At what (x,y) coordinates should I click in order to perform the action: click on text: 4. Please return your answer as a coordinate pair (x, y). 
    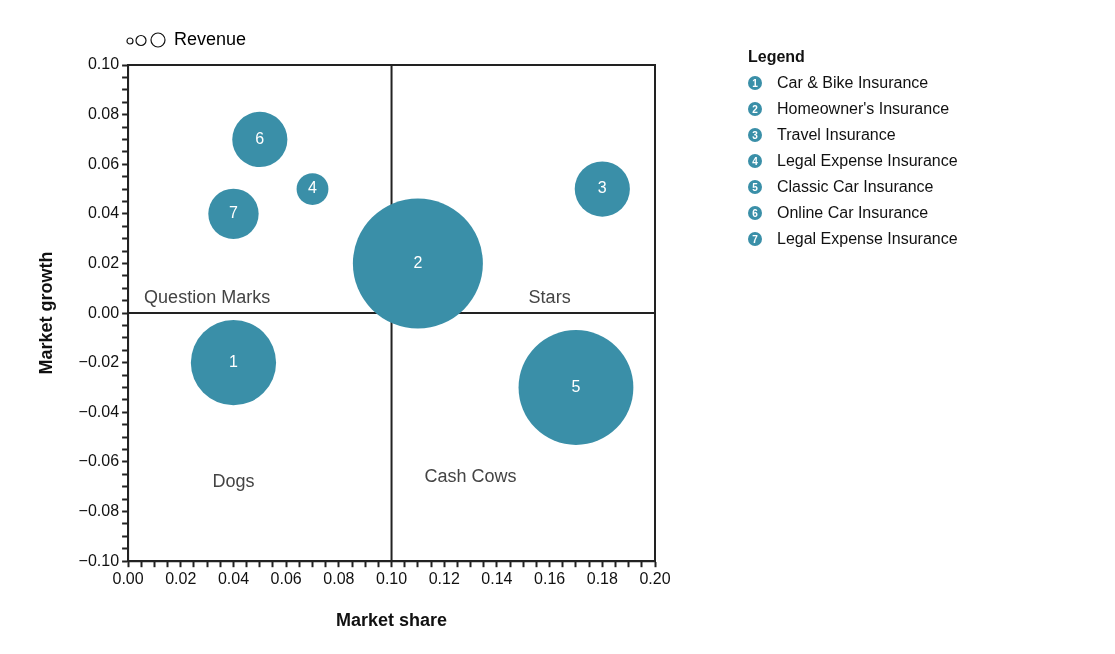
    Looking at the image, I should click on (755, 161).